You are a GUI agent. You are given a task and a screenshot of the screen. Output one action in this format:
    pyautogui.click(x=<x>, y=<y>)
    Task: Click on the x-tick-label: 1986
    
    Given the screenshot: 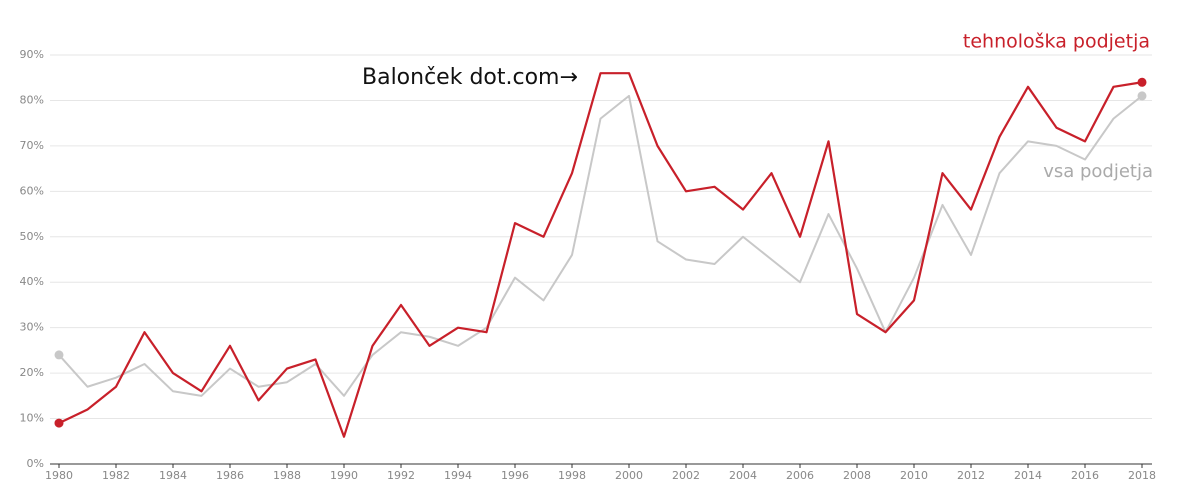 What is the action you would take?
    pyautogui.click(x=230, y=475)
    